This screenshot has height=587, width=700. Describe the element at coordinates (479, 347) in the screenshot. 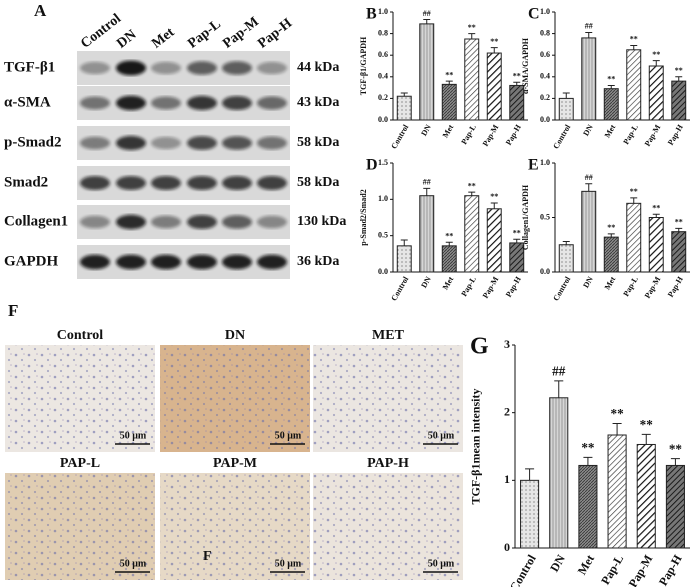

I see `panel-label: G` at that location.